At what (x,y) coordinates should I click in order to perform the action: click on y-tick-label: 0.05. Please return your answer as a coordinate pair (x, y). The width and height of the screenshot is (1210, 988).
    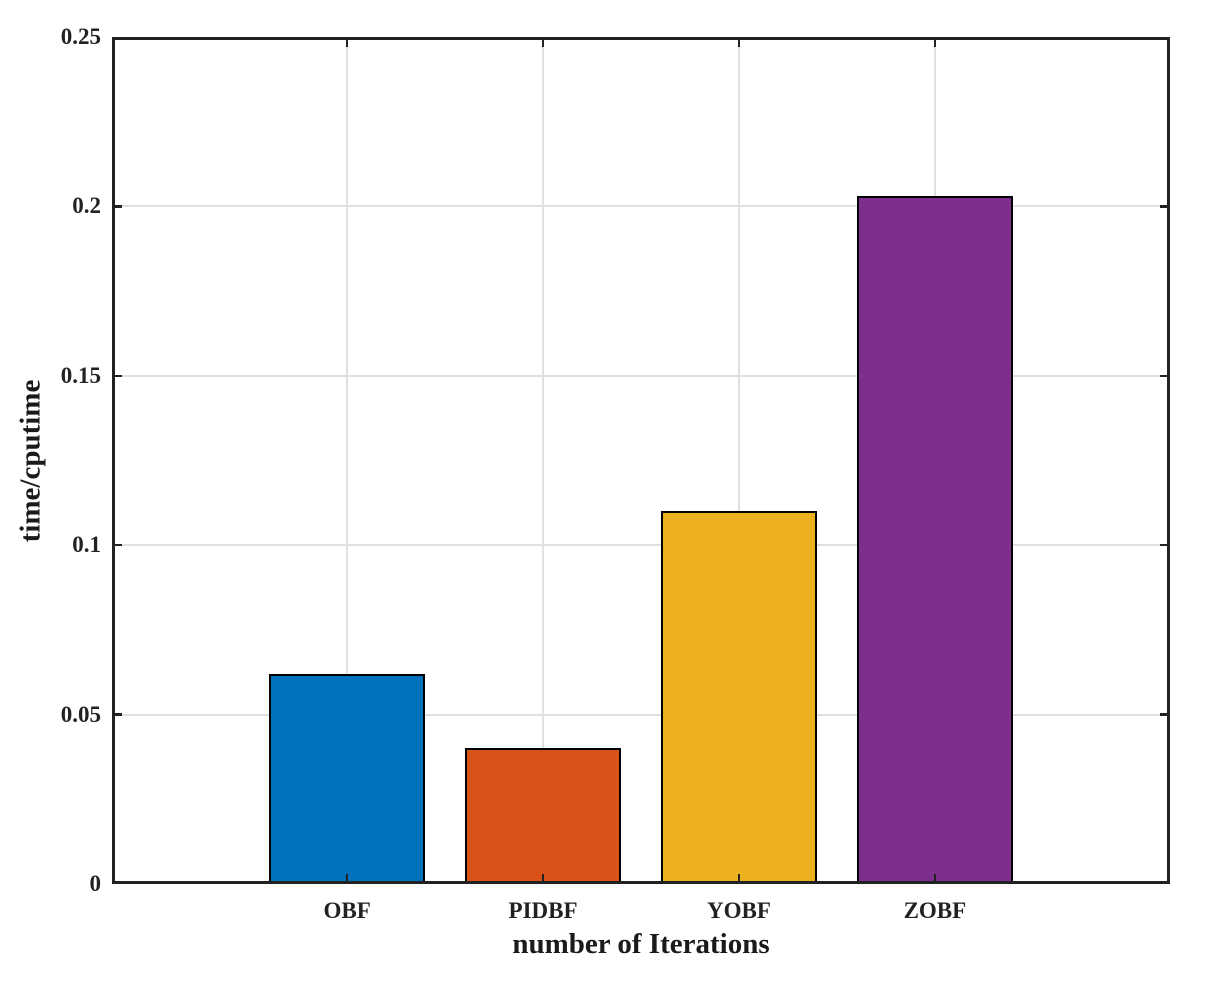
    Looking at the image, I should click on (80, 714).